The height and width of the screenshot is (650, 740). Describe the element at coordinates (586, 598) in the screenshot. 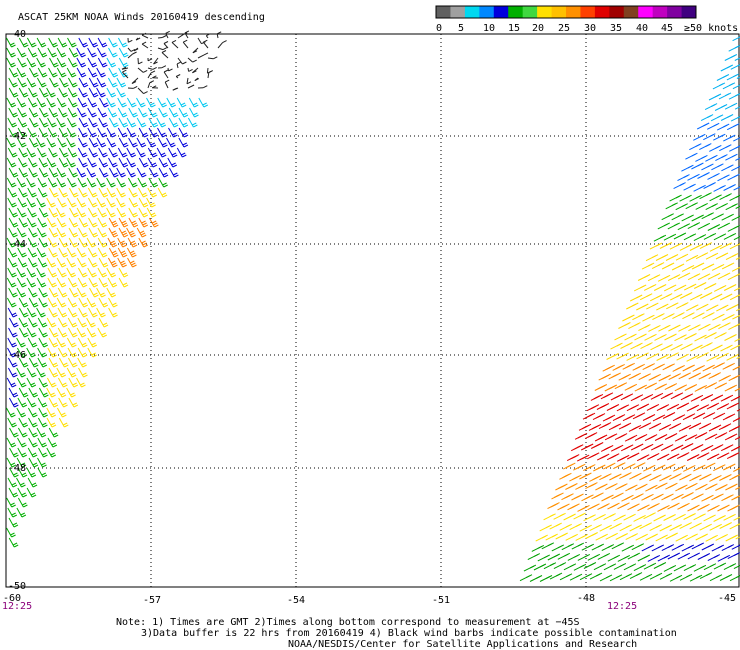

I see `lon-label-48: -48` at that location.